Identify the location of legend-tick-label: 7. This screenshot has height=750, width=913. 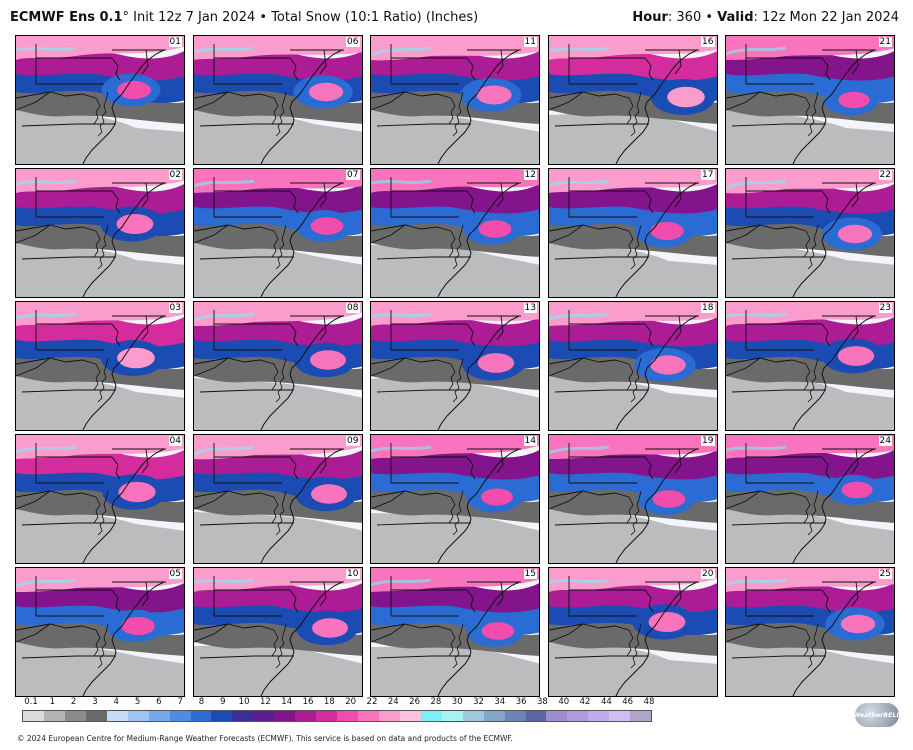
(180, 702).